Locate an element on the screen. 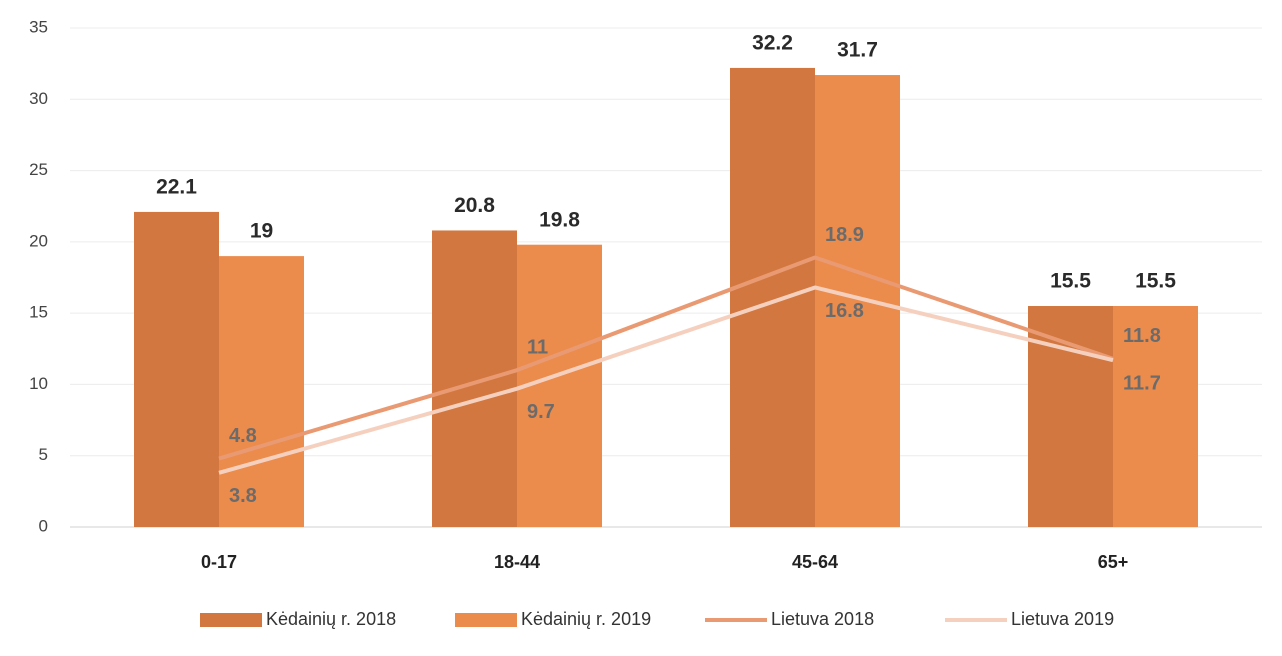 Image resolution: width=1282 pixels, height=656 pixels. line-label: 9.7 is located at coordinates (541, 412).